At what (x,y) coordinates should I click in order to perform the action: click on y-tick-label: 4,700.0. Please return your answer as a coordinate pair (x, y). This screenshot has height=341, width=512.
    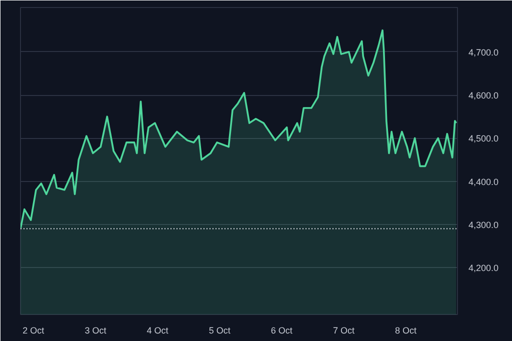
    Looking at the image, I should click on (483, 52).